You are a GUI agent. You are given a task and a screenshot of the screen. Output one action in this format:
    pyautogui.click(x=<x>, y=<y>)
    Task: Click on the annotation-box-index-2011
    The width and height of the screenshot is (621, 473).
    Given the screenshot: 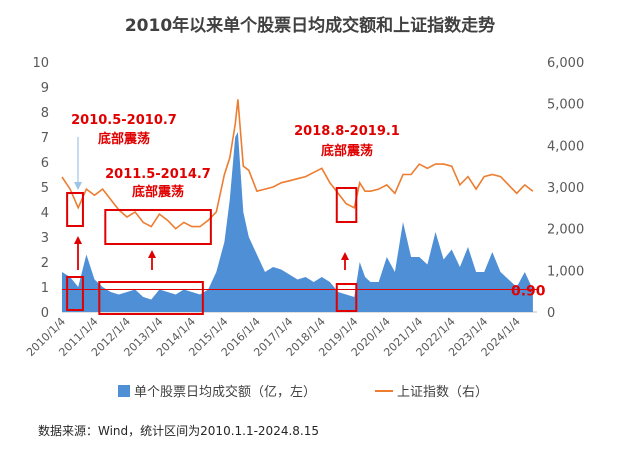 What is the action you would take?
    pyautogui.click(x=158, y=227)
    